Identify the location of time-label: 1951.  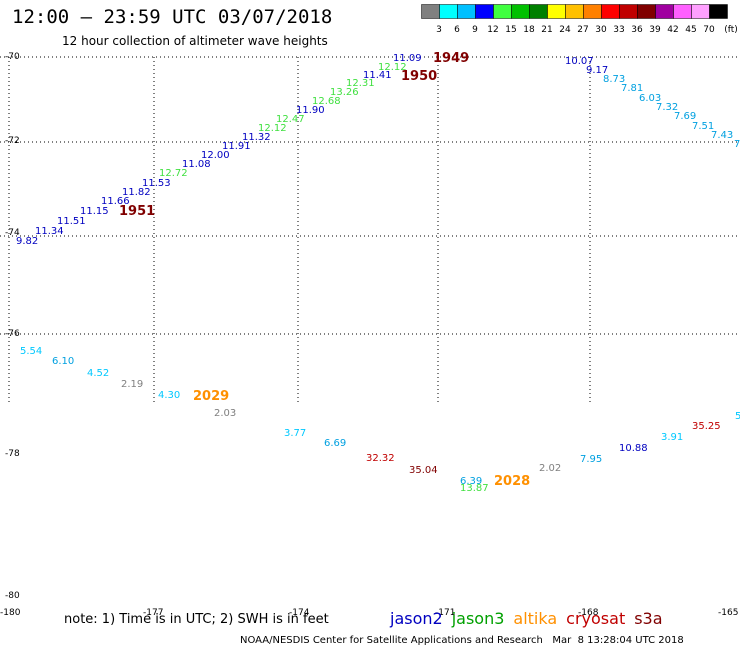
(137, 211).